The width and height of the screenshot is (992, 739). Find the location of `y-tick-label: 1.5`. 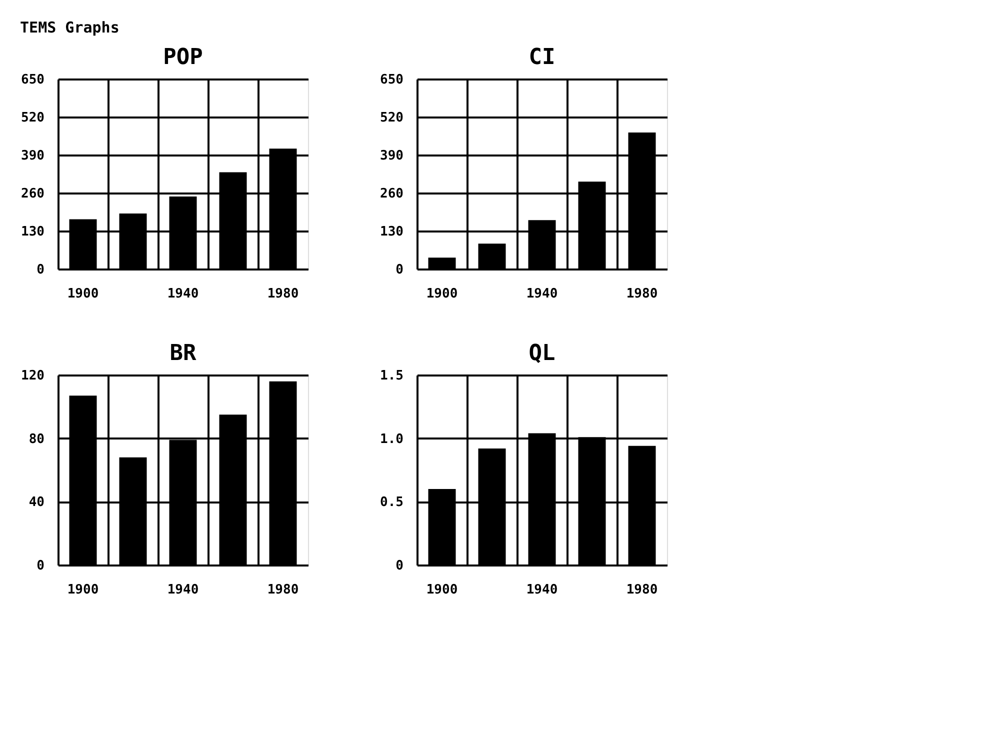

y-tick-label: 1.5 is located at coordinates (392, 376).